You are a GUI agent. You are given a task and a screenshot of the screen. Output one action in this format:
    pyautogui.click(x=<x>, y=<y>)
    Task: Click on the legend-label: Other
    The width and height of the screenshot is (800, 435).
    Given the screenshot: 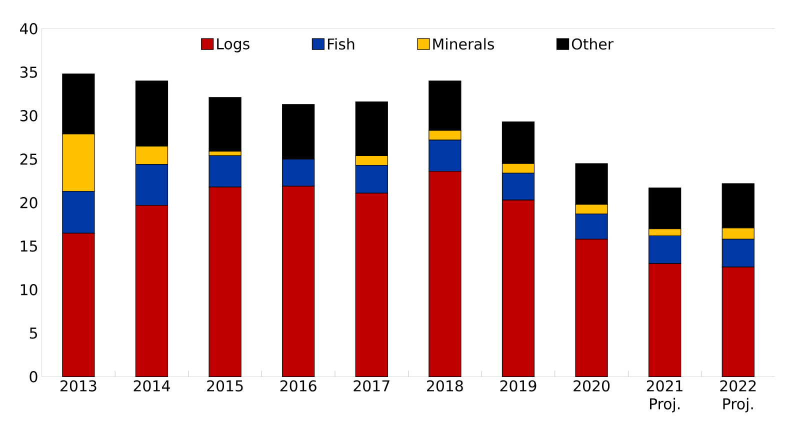 What is the action you would take?
    pyautogui.click(x=593, y=44)
    